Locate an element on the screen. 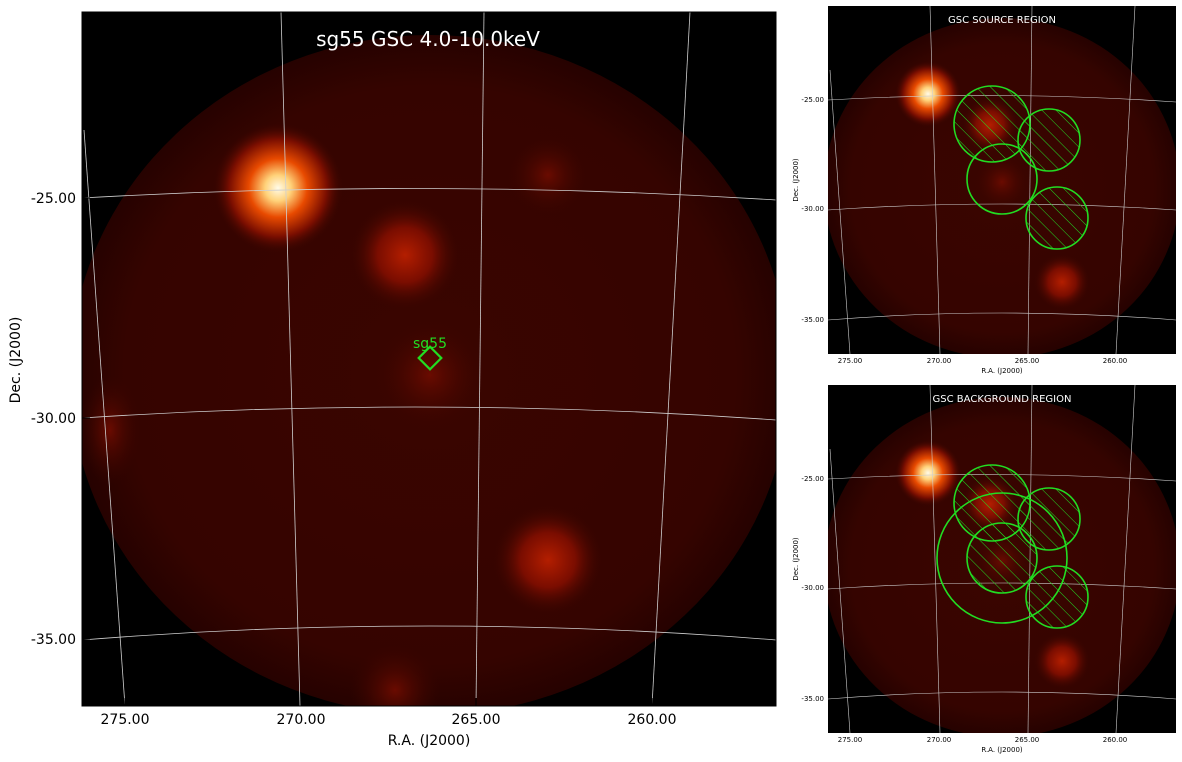 This screenshot has height=762, width=1182. sg55-marker-icon is located at coordinates (430, 358).